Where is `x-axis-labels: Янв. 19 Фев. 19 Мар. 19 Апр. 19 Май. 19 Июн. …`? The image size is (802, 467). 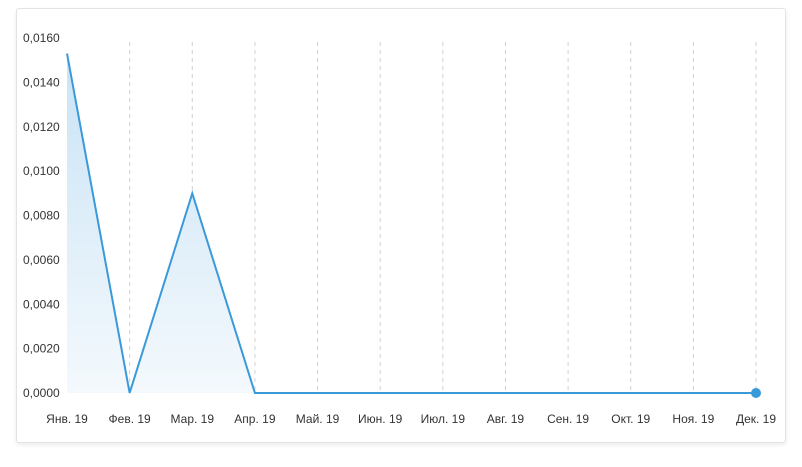
x-axis-labels: Янв. 19 Фев. 19 Мар. 19 Апр. 19 Май. 19 Июн. … is located at coordinates (411, 419).